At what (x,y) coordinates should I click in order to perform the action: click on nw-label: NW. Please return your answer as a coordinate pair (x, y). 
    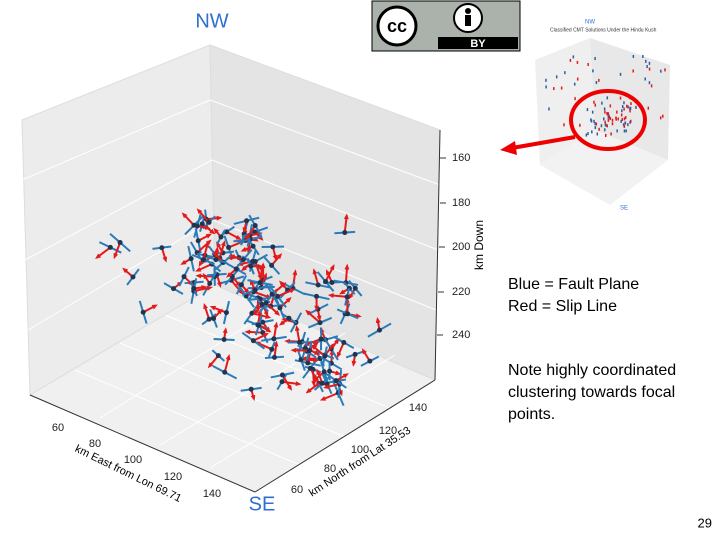
    Looking at the image, I should click on (211, 21).